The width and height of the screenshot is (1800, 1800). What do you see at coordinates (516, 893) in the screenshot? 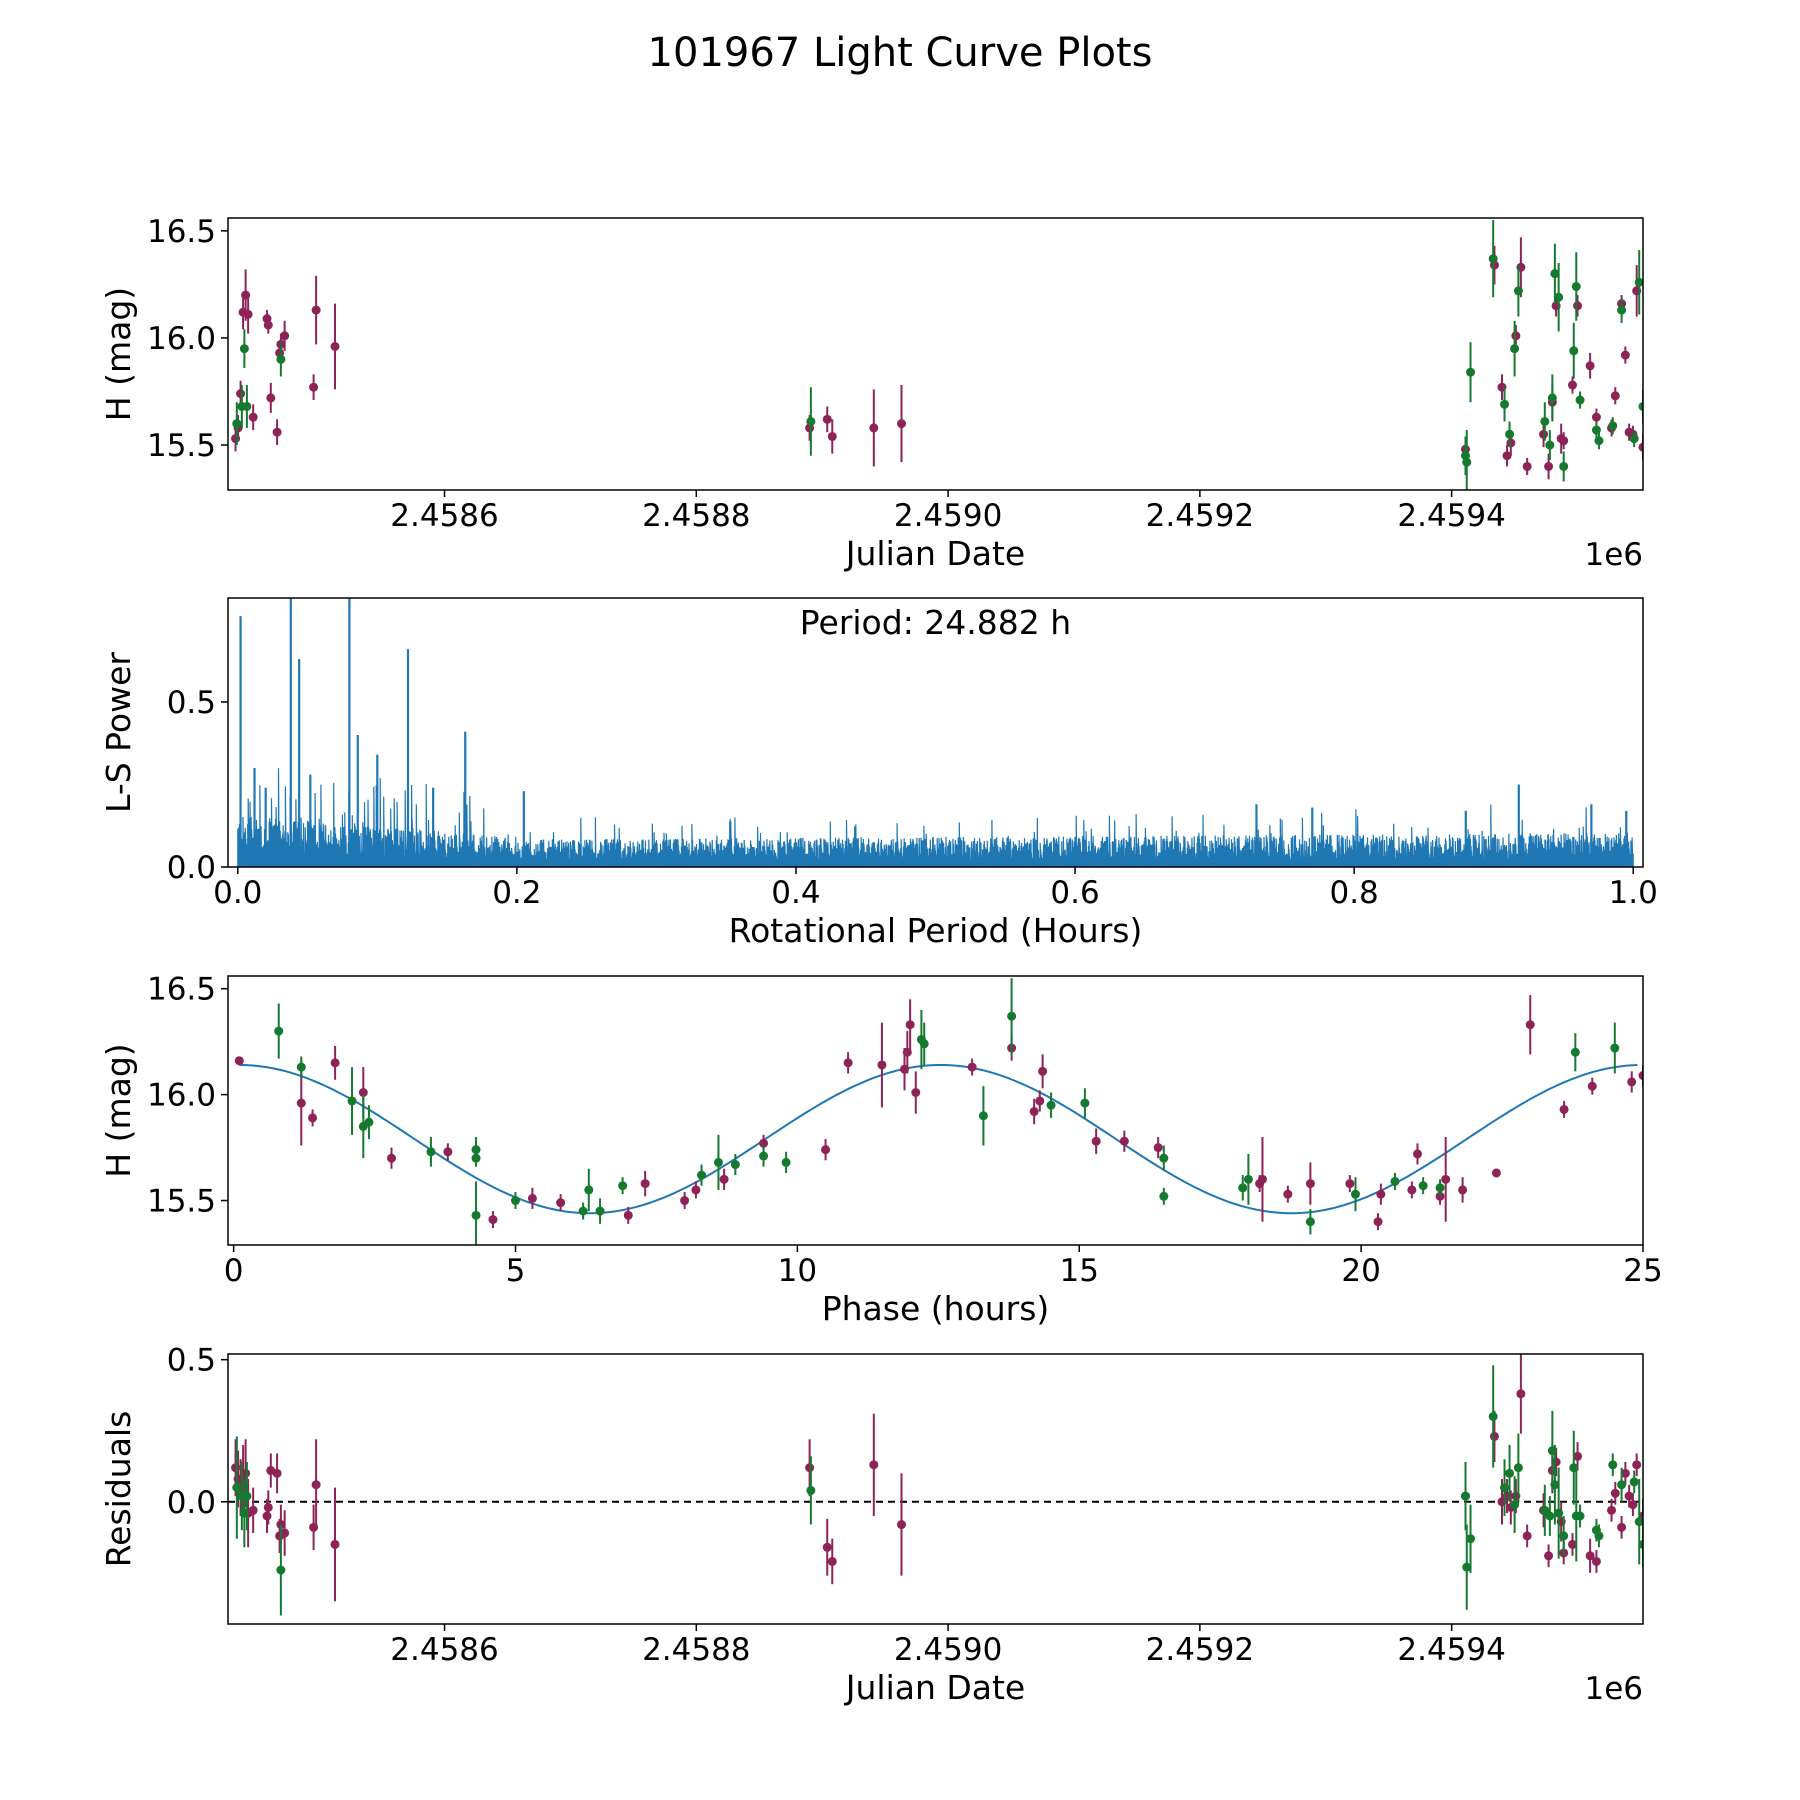
I see `x-tick-label: 0.2` at bounding box center [516, 893].